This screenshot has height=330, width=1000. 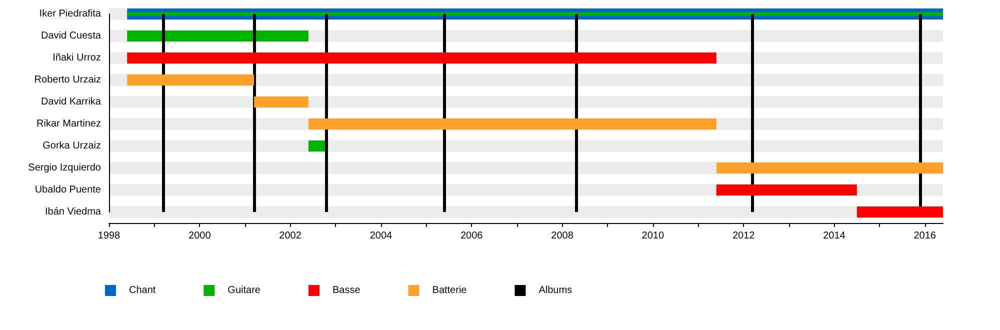 I want to click on x-tick-label: 2010, so click(x=653, y=236).